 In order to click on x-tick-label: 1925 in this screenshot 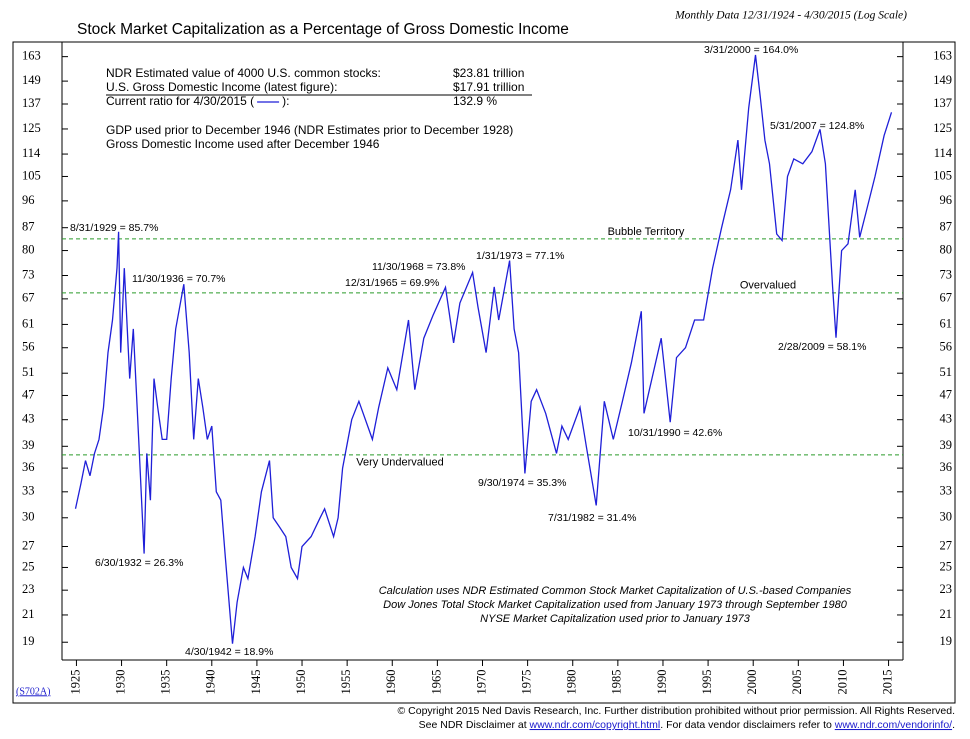, I will do `click(75, 682)`.